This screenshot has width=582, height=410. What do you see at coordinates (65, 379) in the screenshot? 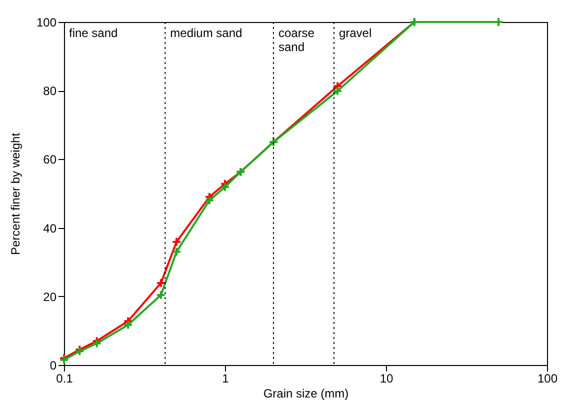
I see `x-tick-label: 0.1` at bounding box center [65, 379].